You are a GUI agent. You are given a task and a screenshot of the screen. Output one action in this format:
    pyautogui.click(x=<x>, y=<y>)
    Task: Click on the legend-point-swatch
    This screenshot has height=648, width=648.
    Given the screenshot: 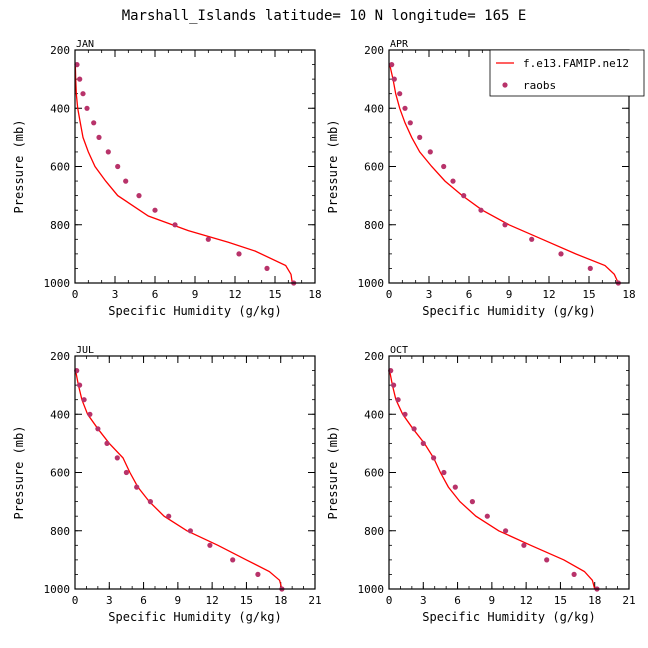 What is the action you would take?
    pyautogui.click(x=505, y=85)
    